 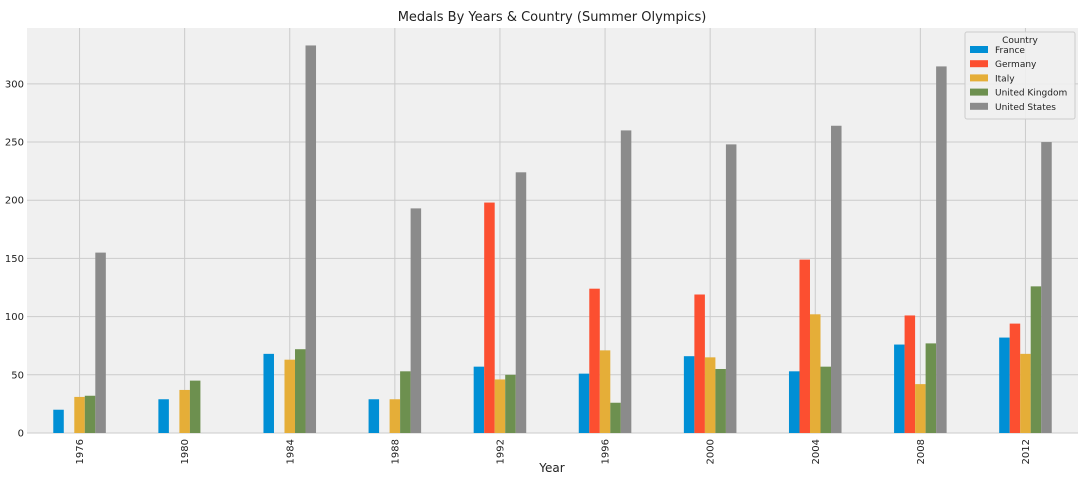 What do you see at coordinates (79, 414) in the screenshot?
I see `bar-italy-1976` at bounding box center [79, 414].